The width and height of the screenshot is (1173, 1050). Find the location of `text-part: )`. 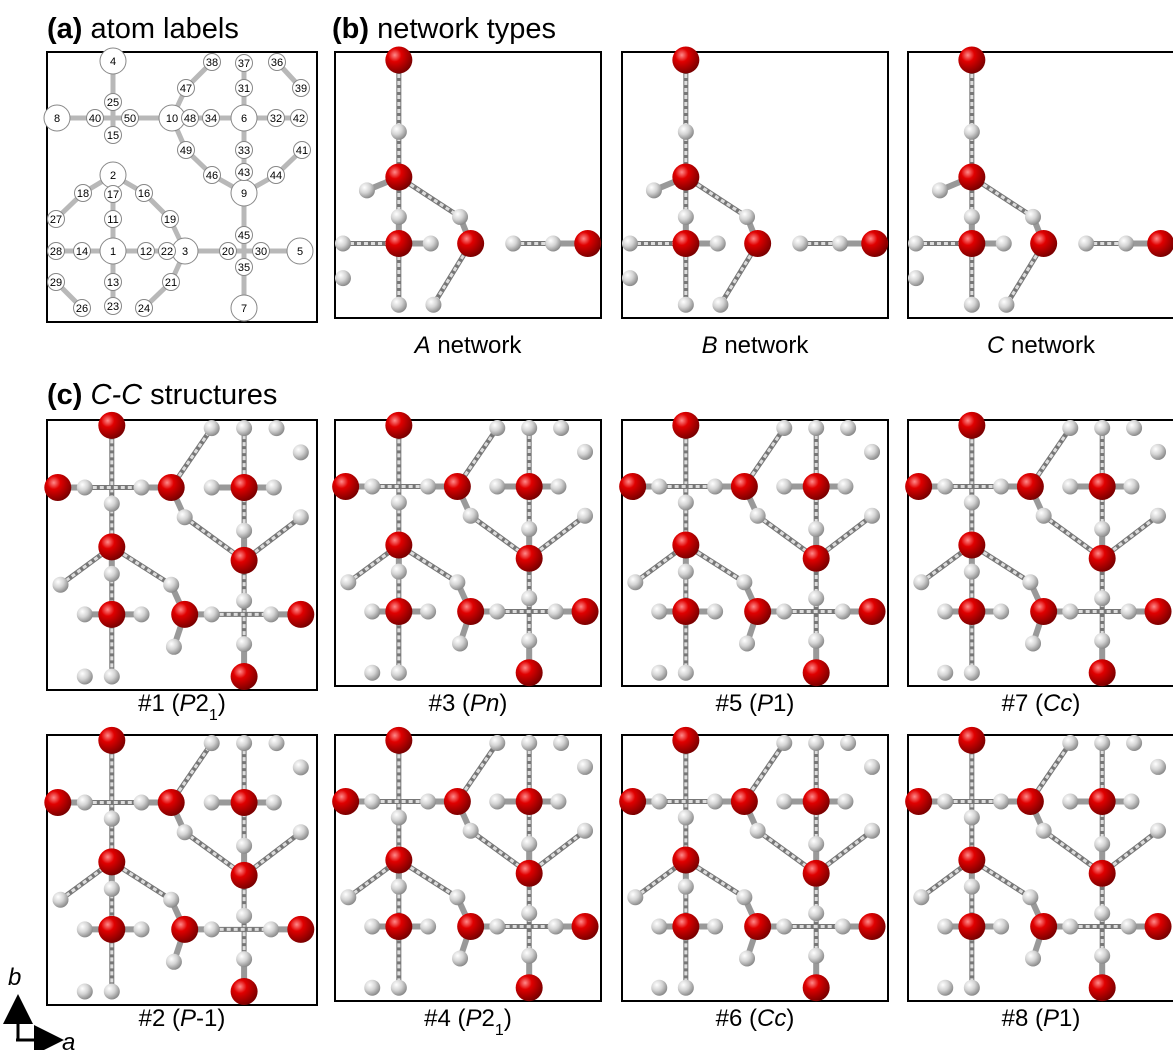

text-part: ) is located at coordinates (790, 1018).